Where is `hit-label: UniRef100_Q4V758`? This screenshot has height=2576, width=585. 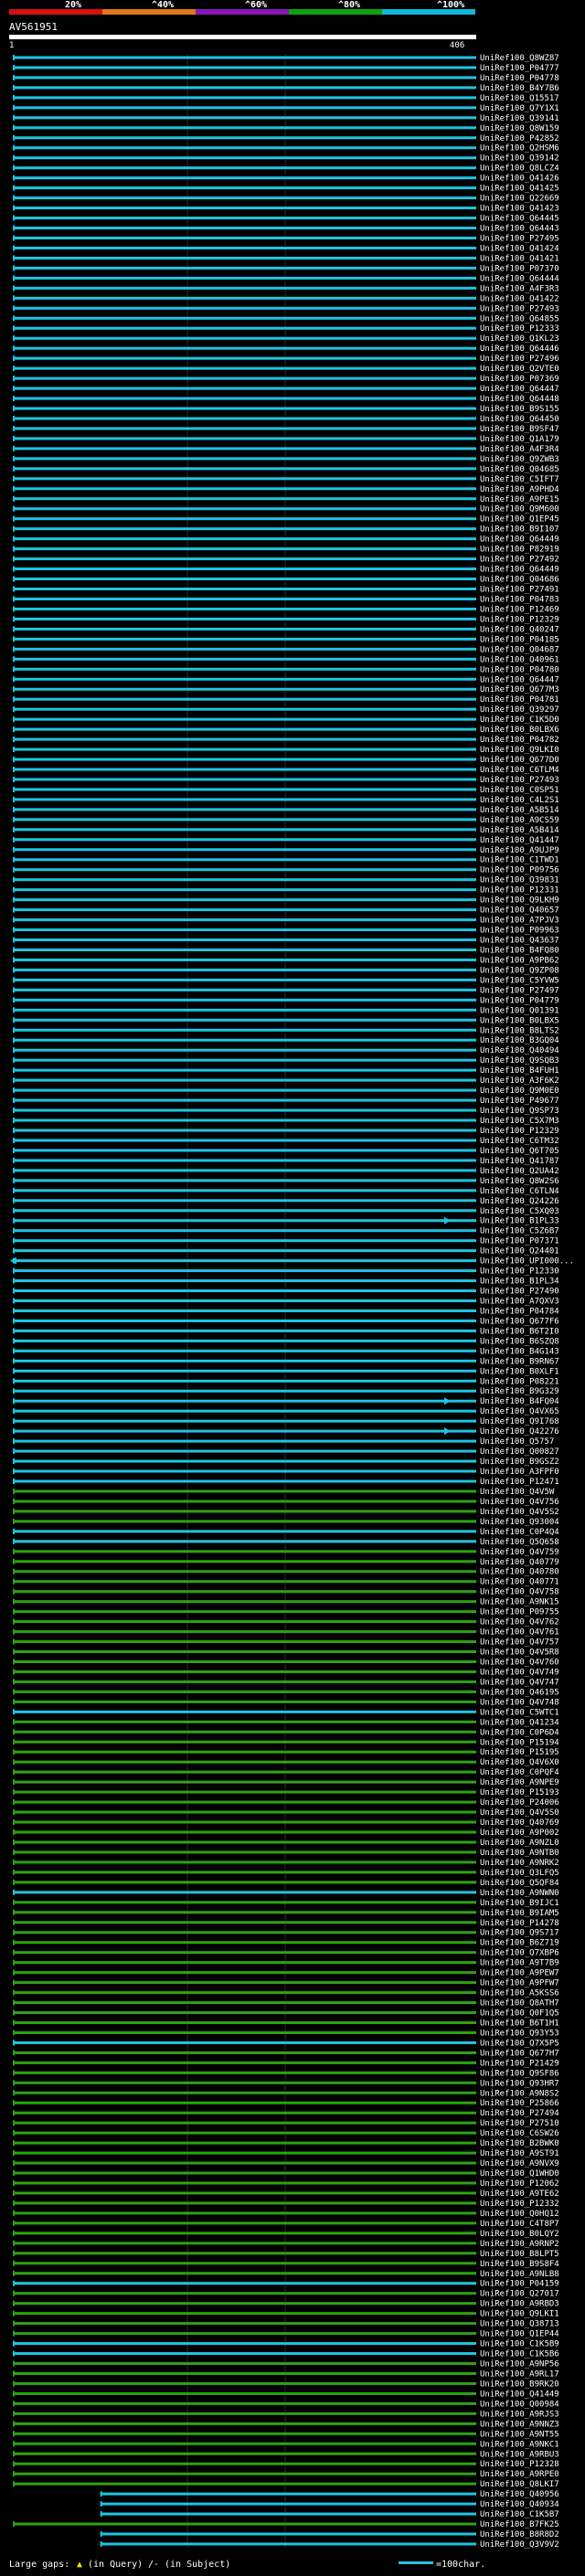
hit-label: UniRef100_Q4V758 is located at coordinates (519, 1592).